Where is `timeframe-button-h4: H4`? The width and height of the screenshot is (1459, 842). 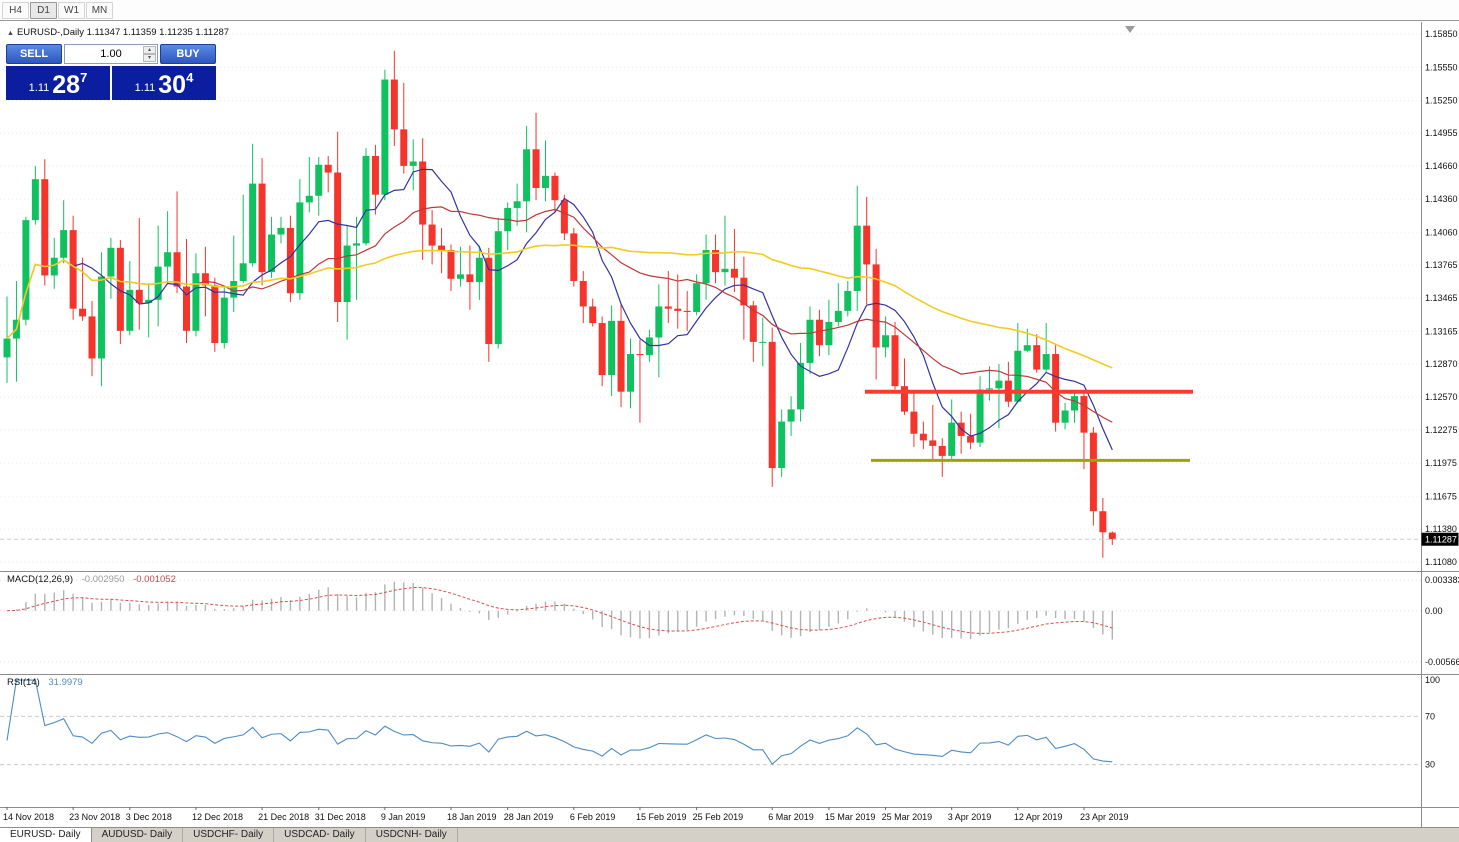 timeframe-button-h4: H4 is located at coordinates (15, 10).